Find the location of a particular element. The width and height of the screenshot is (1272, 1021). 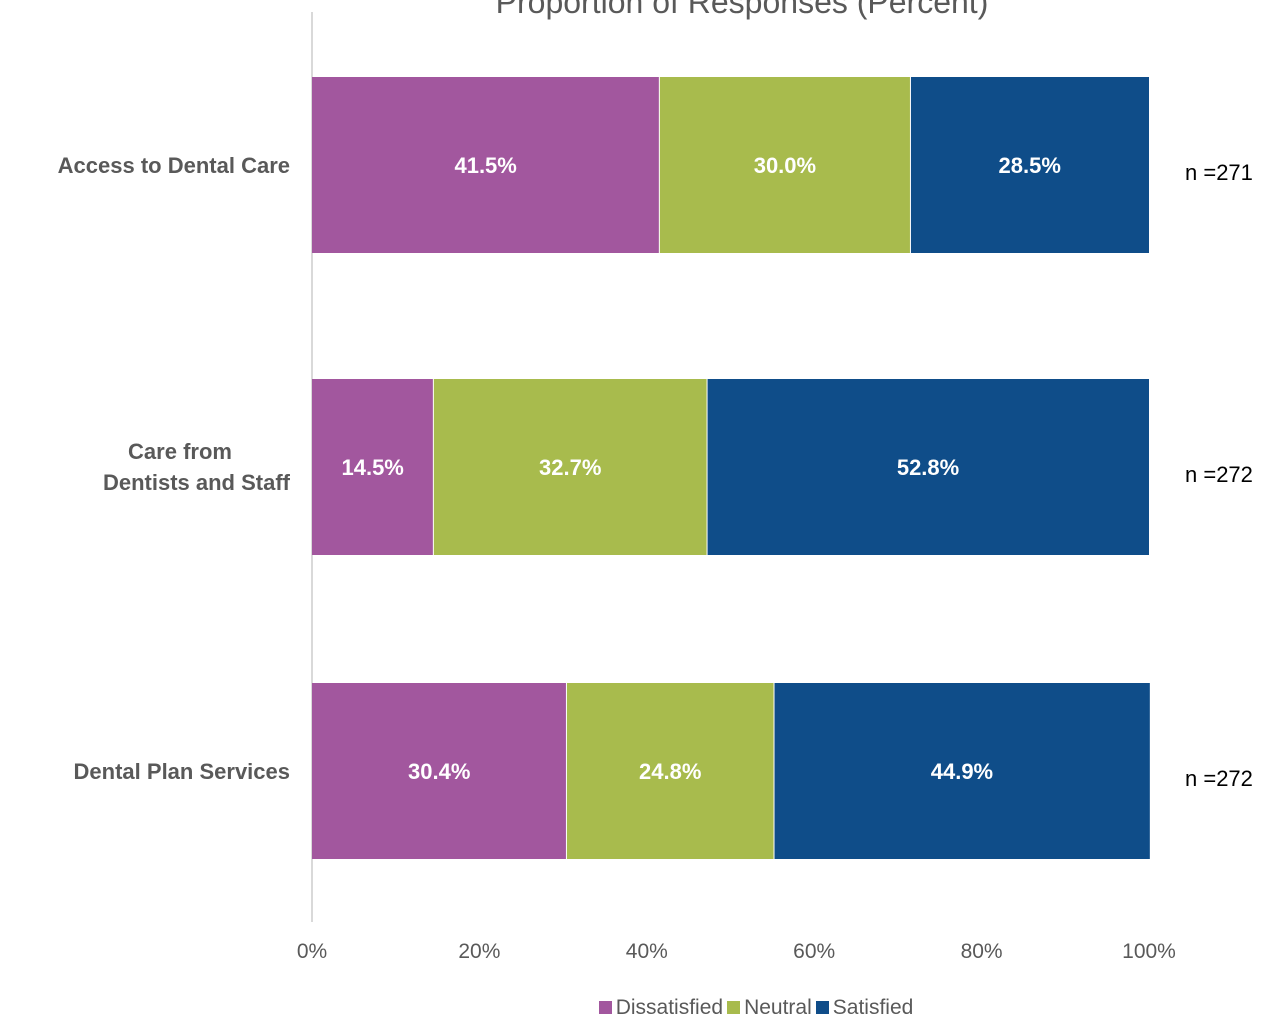

legend: Dissatisfied Neutral Satisfied is located at coordinates (636, 1008).